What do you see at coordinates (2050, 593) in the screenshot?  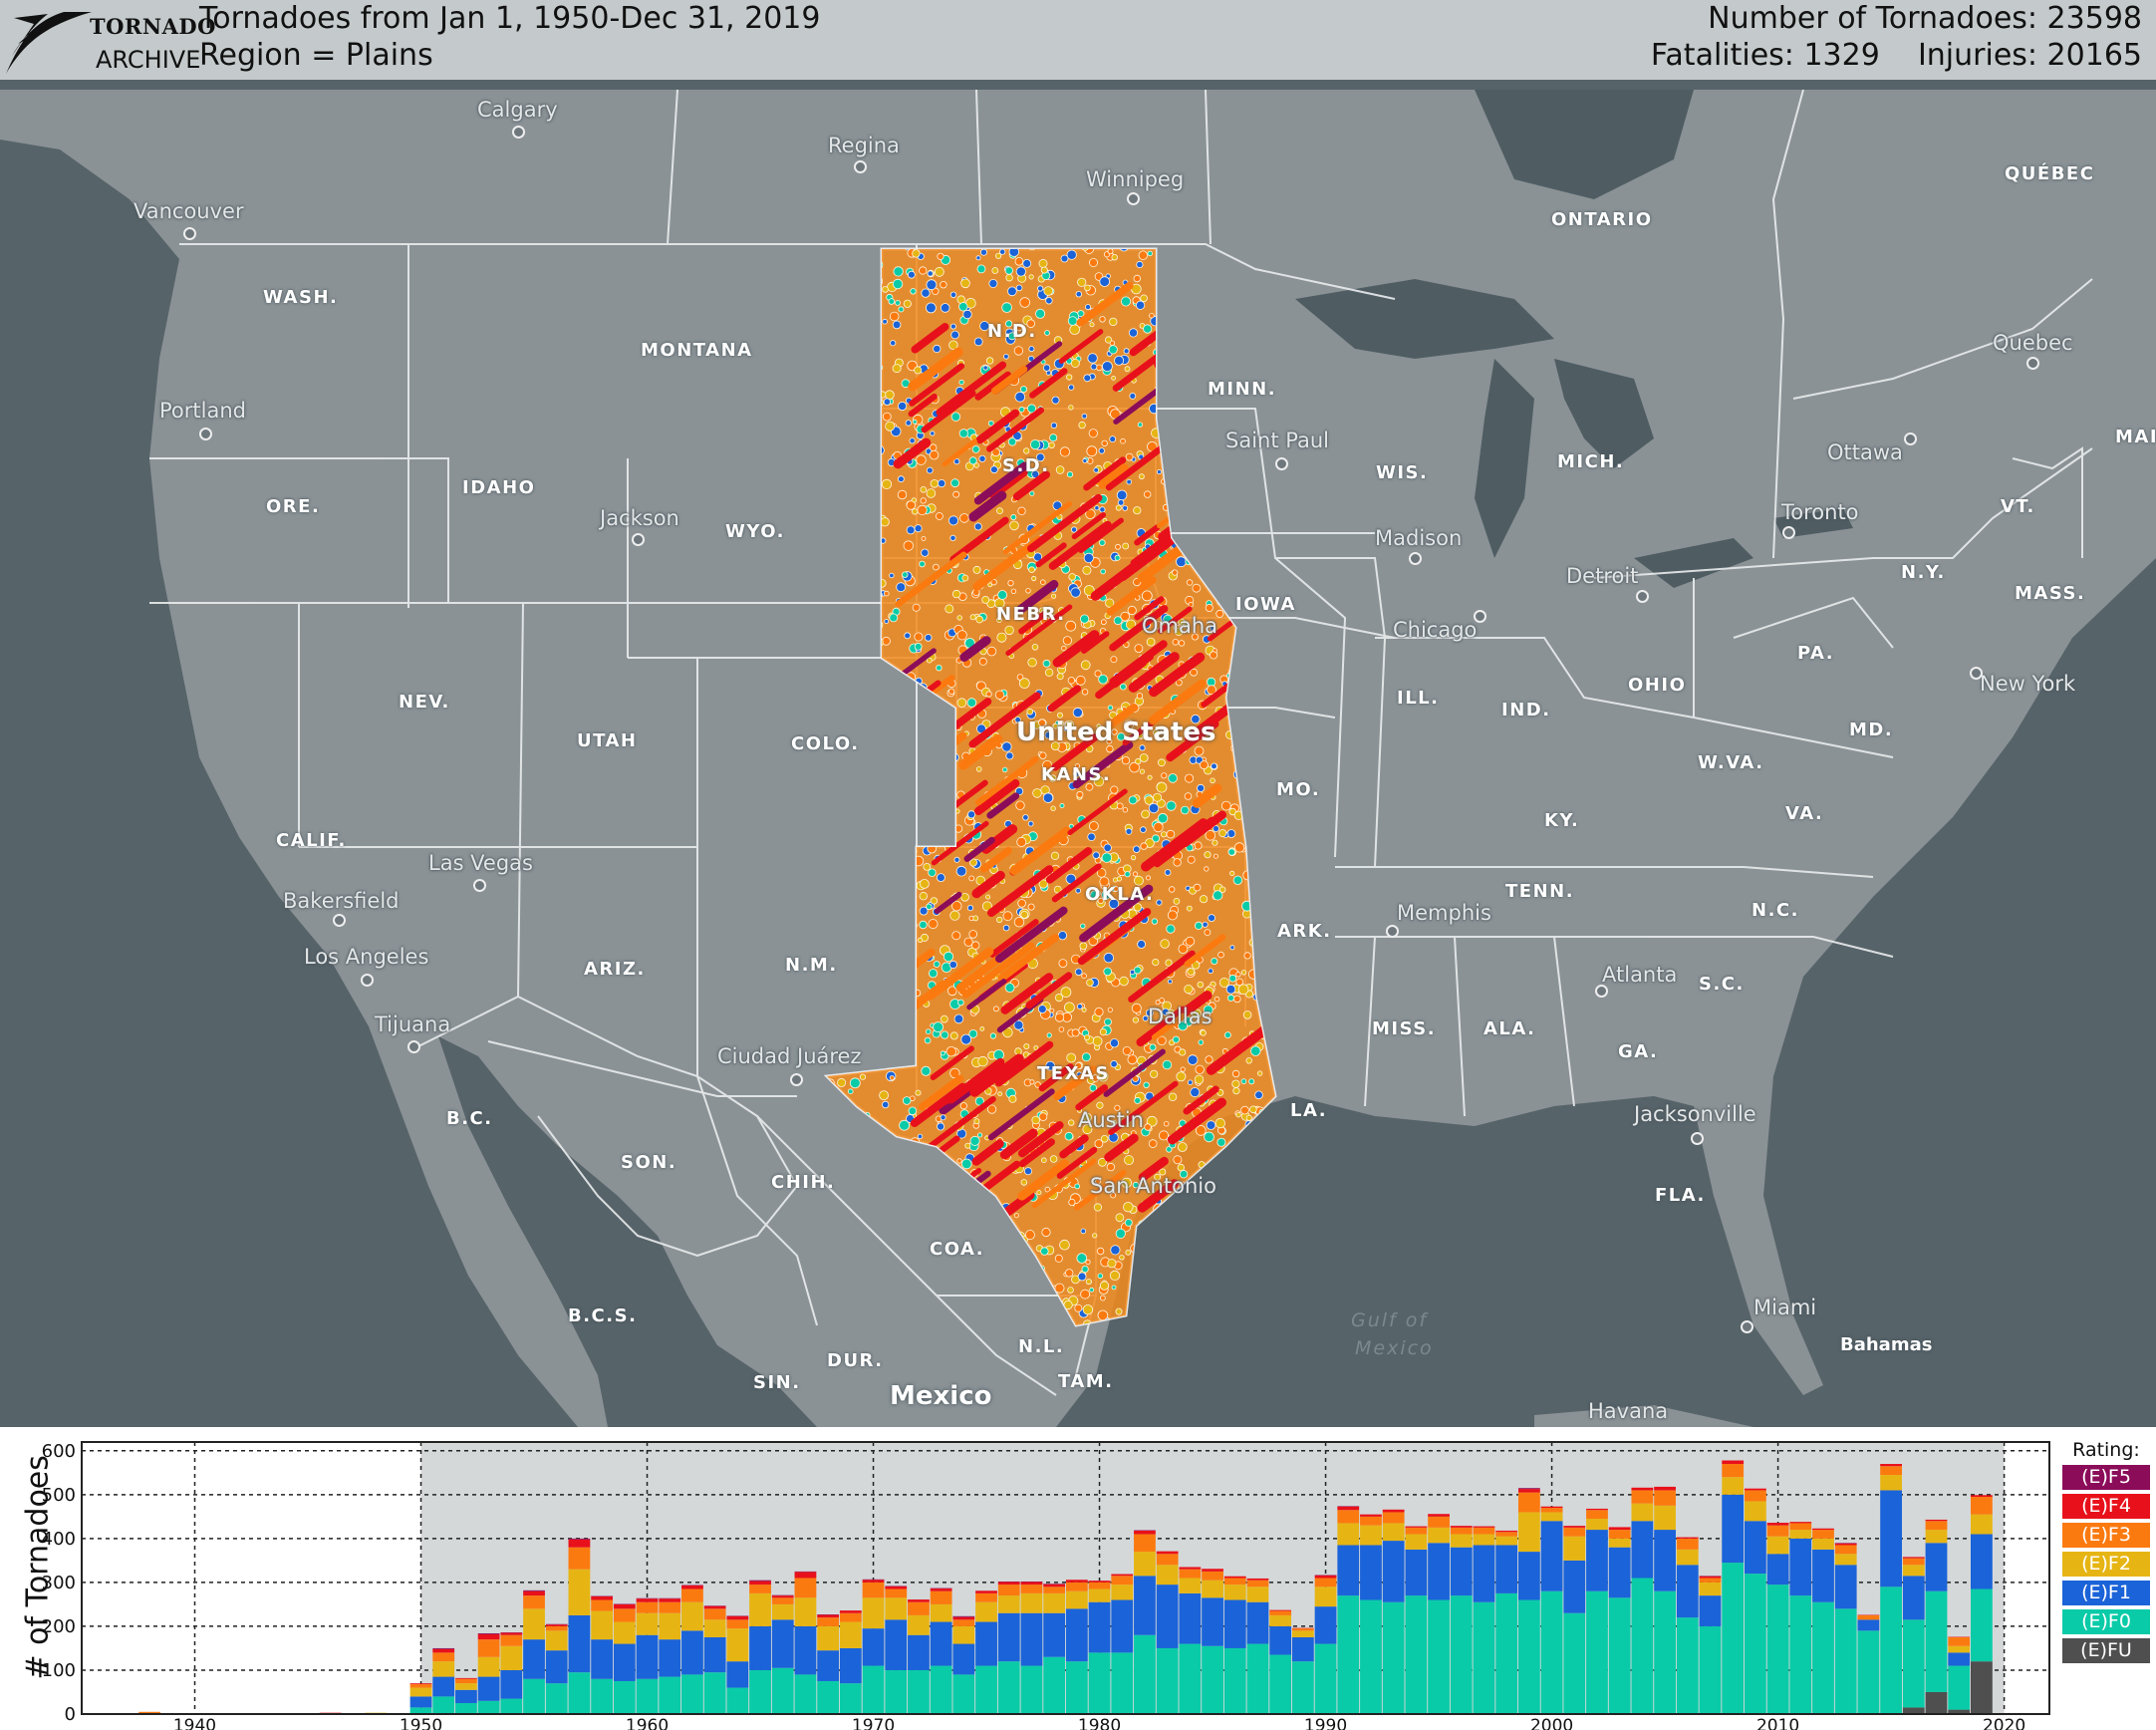 I see `state-label: MASS.` at bounding box center [2050, 593].